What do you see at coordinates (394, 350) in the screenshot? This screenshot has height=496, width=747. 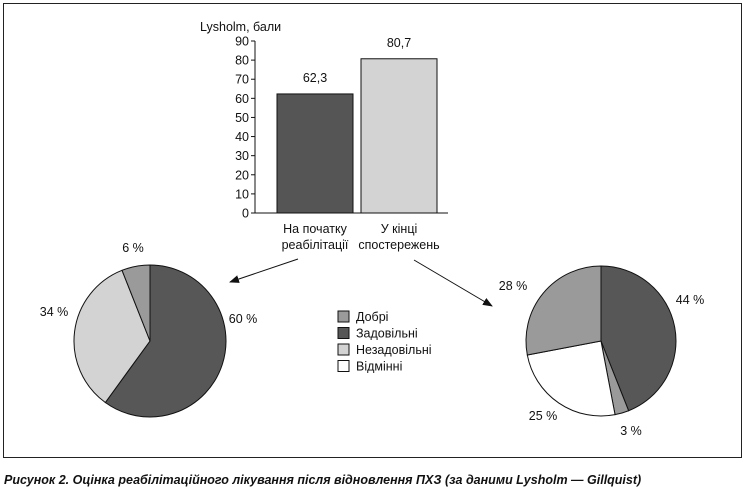 I see `legend-label: Незадовільні` at bounding box center [394, 350].